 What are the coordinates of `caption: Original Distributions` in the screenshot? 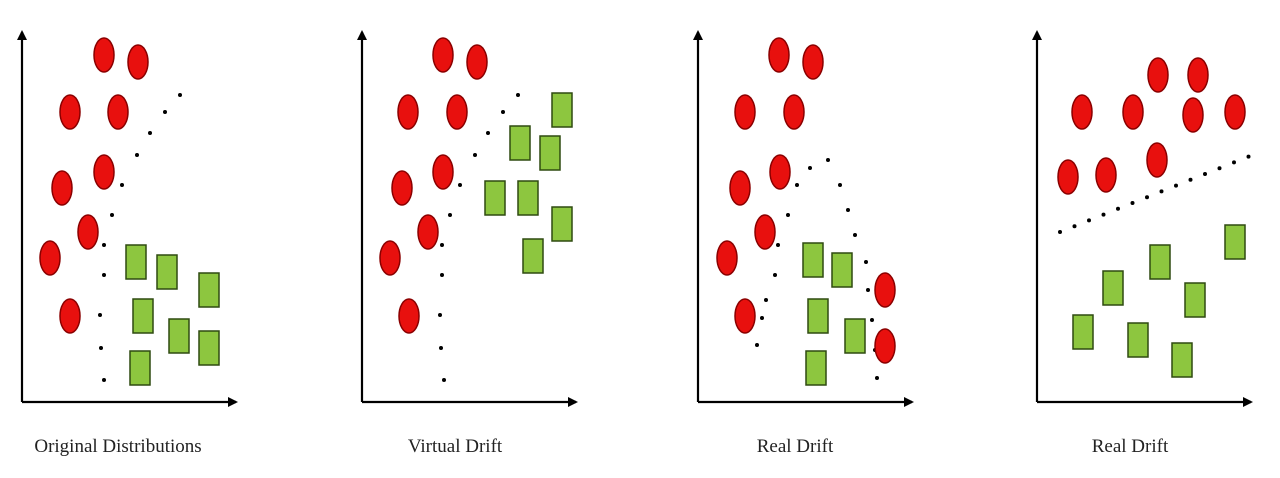 It's located at (117, 446).